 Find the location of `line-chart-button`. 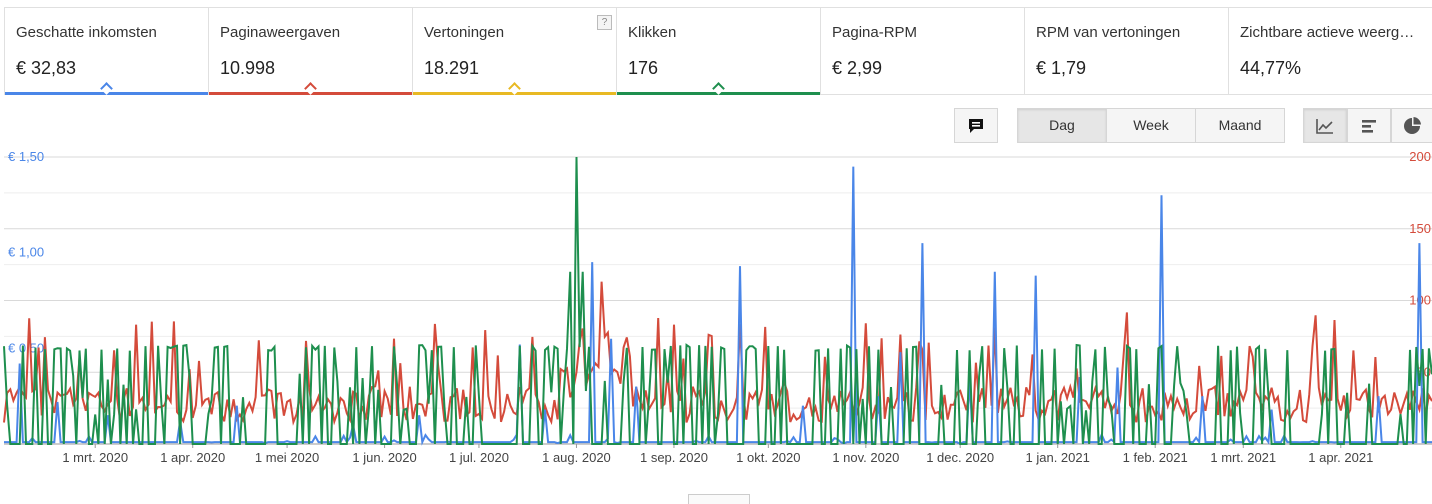

line-chart-button is located at coordinates (1325, 125).